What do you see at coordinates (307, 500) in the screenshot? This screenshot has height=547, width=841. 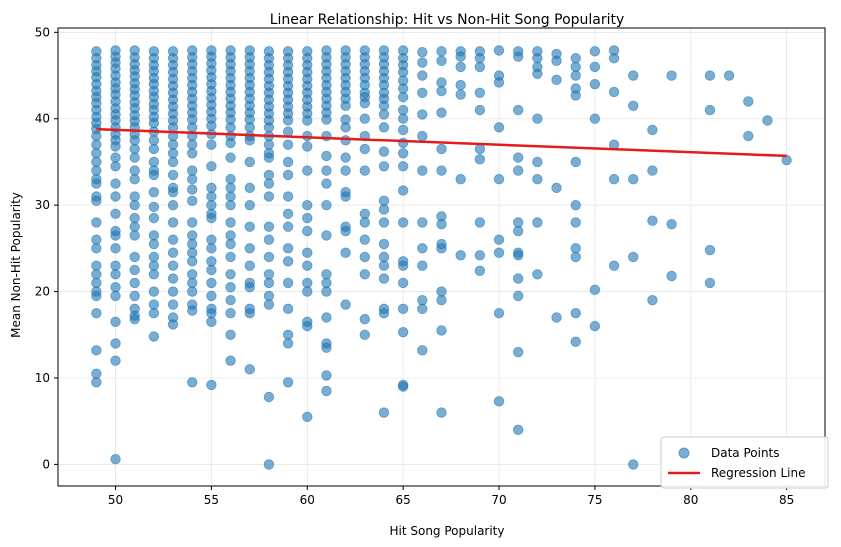 I see `x-tick-label: 60` at bounding box center [307, 500].